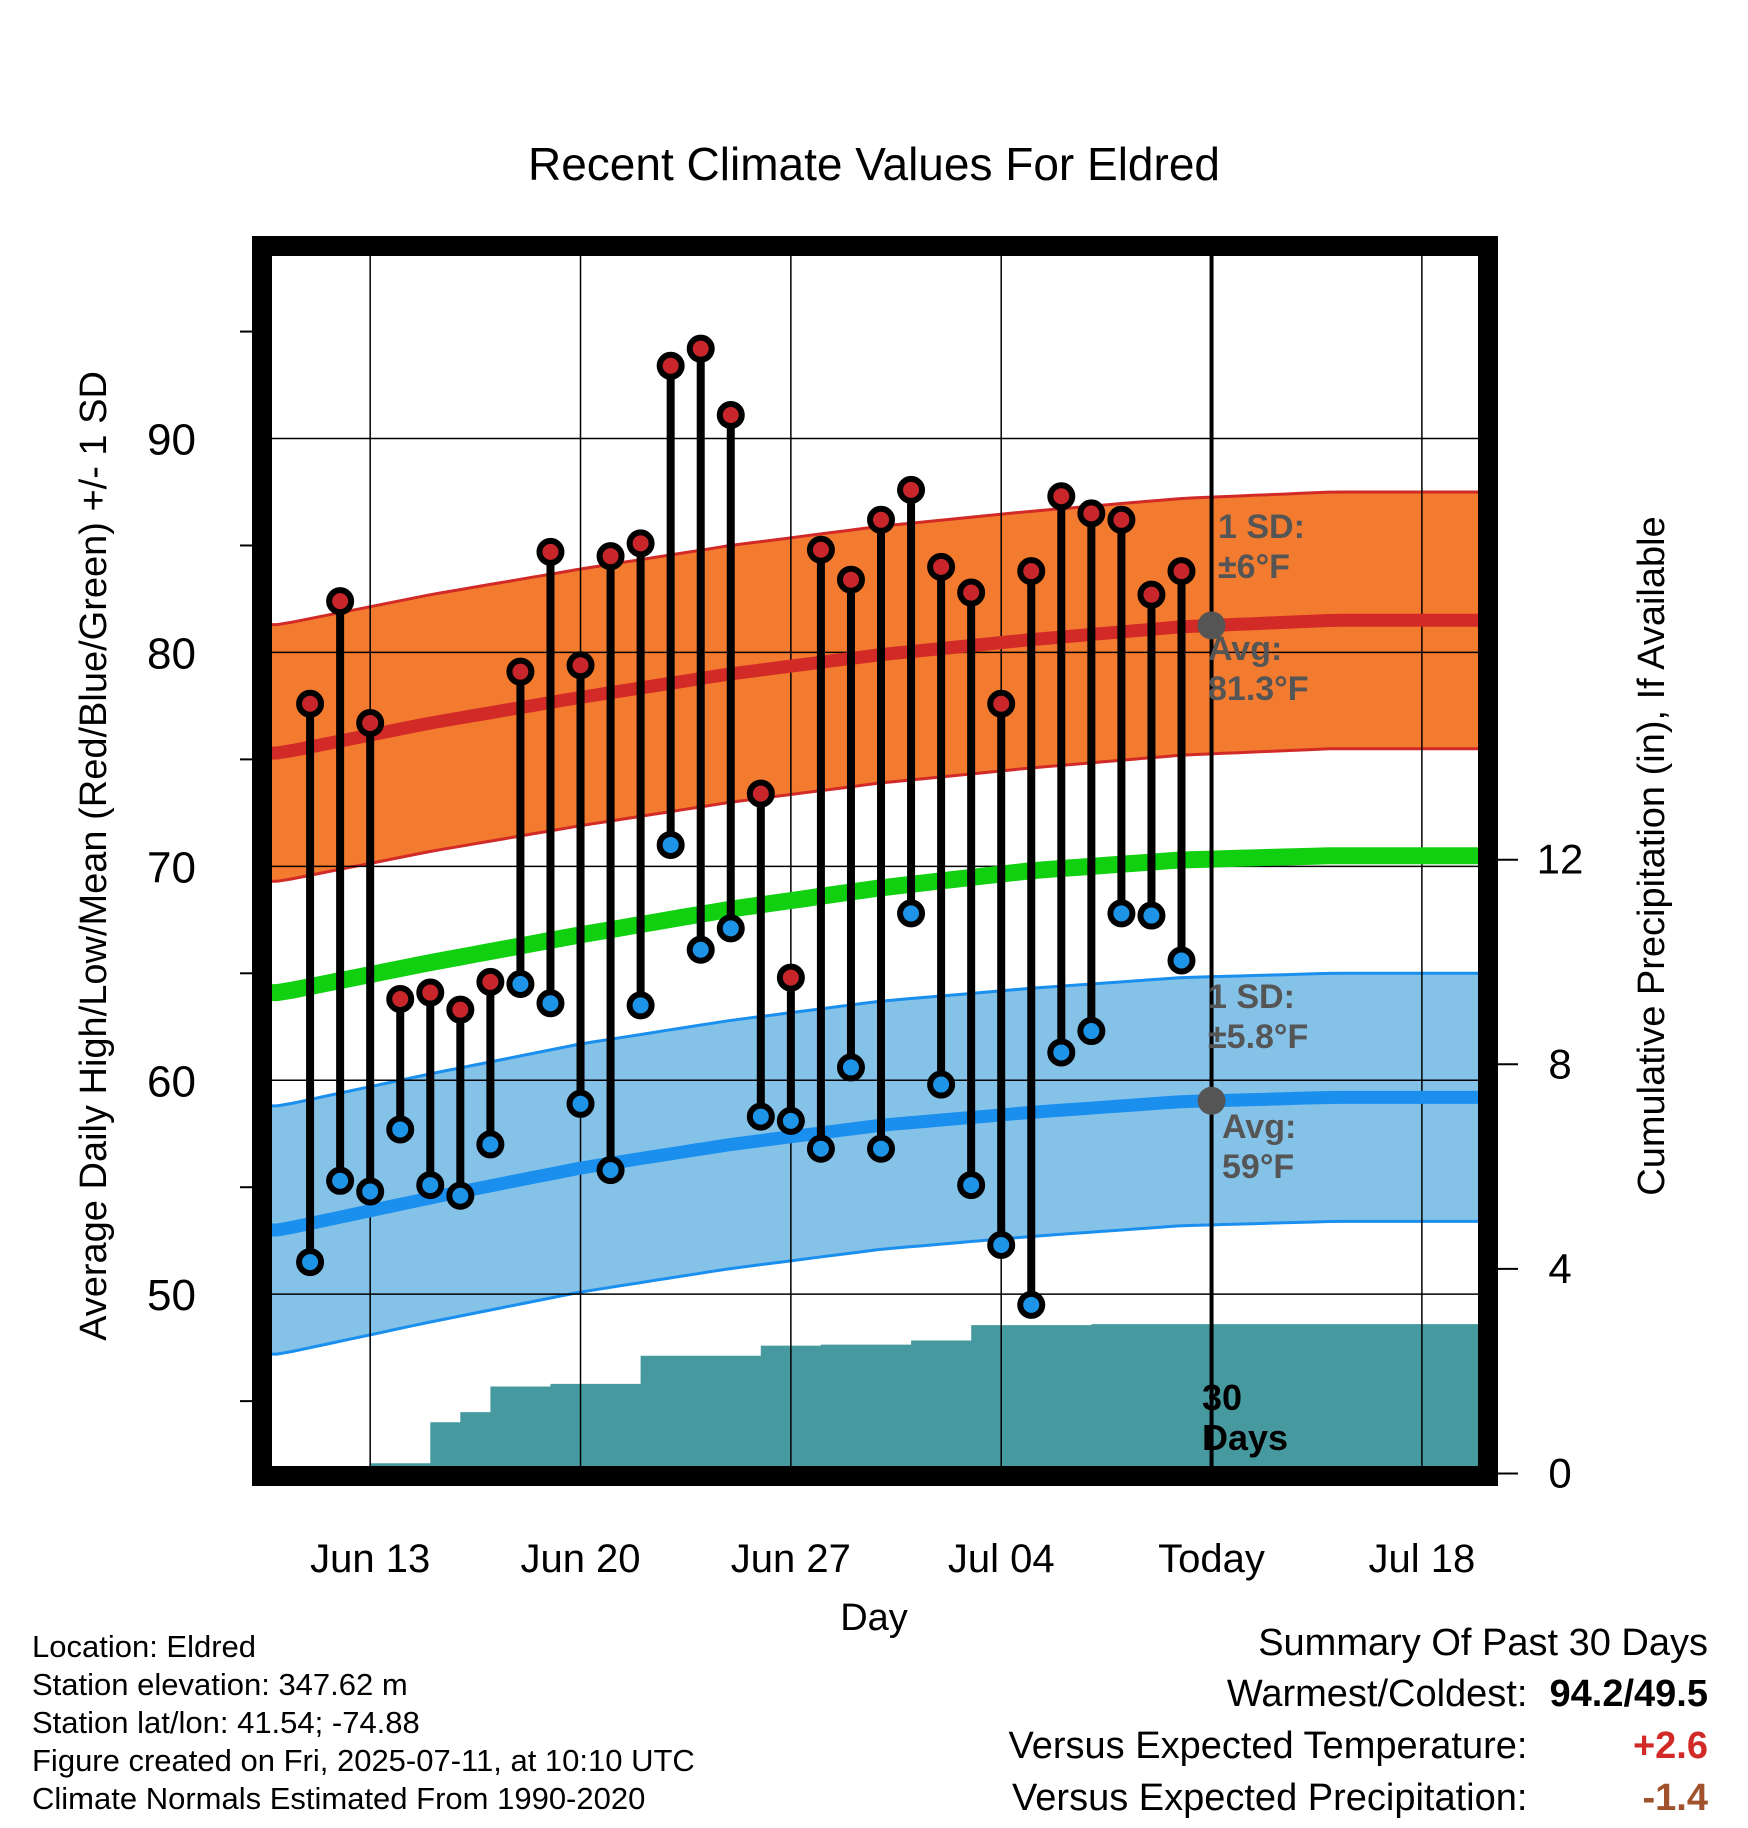 The image size is (1748, 1828). Describe the element at coordinates (870, 1164) in the screenshot. I see `low-sd-band` at that location.